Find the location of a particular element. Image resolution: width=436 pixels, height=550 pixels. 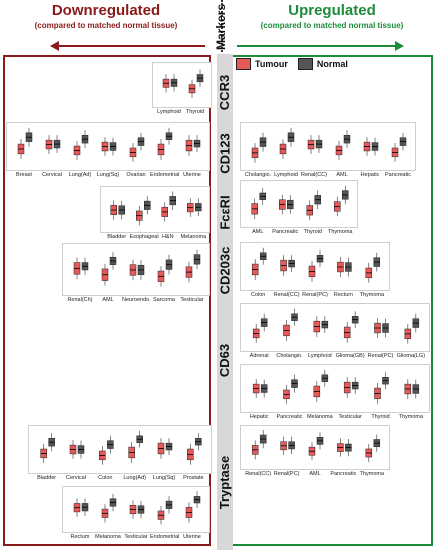

boxplot-panel-cd203c-down is located at coordinates (136, 269).